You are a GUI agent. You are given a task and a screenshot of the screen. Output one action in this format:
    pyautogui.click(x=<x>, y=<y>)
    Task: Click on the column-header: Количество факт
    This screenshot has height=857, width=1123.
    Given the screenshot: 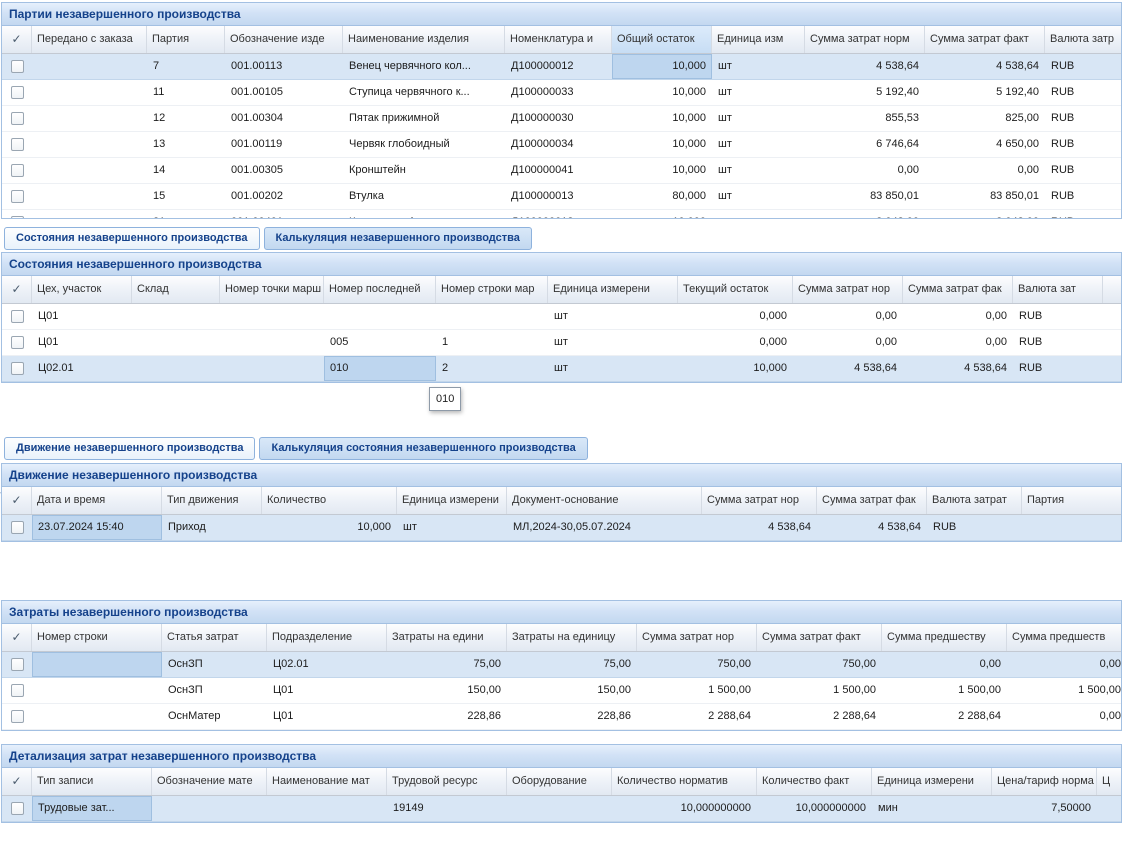 What is the action you would take?
    pyautogui.click(x=814, y=781)
    